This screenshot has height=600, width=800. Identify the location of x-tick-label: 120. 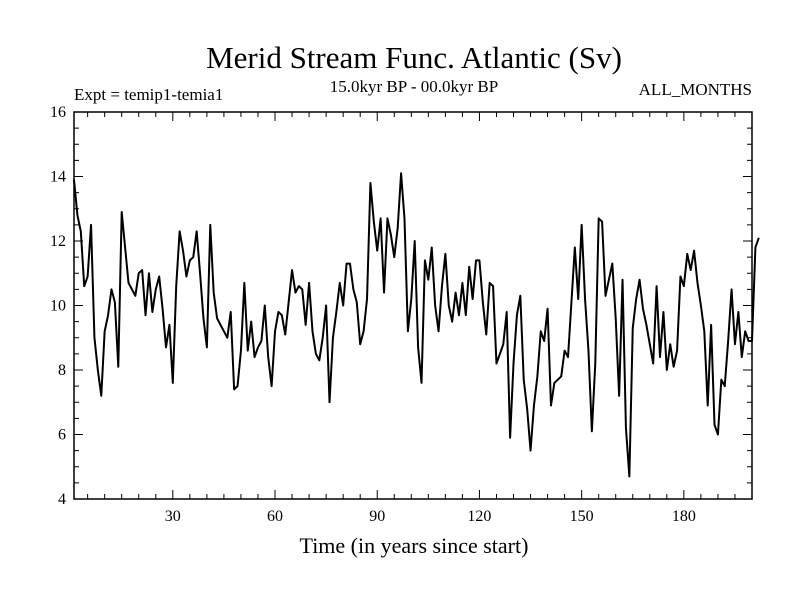
(479, 516).